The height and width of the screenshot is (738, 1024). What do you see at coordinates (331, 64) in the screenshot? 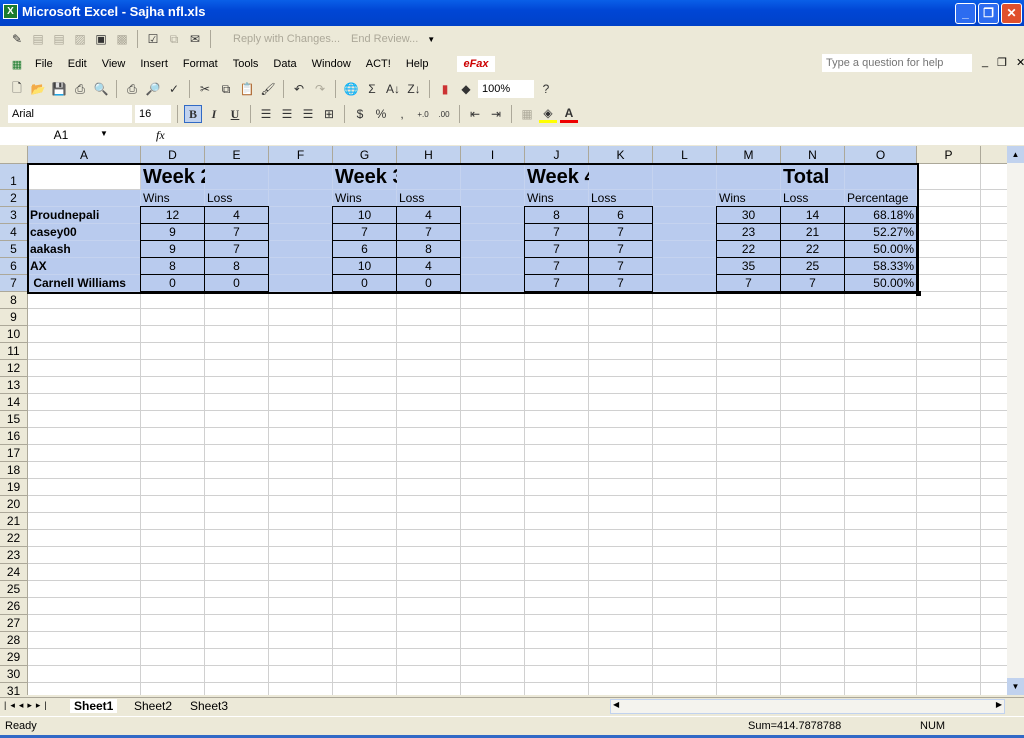
I see `menu-window: Window` at bounding box center [331, 64].